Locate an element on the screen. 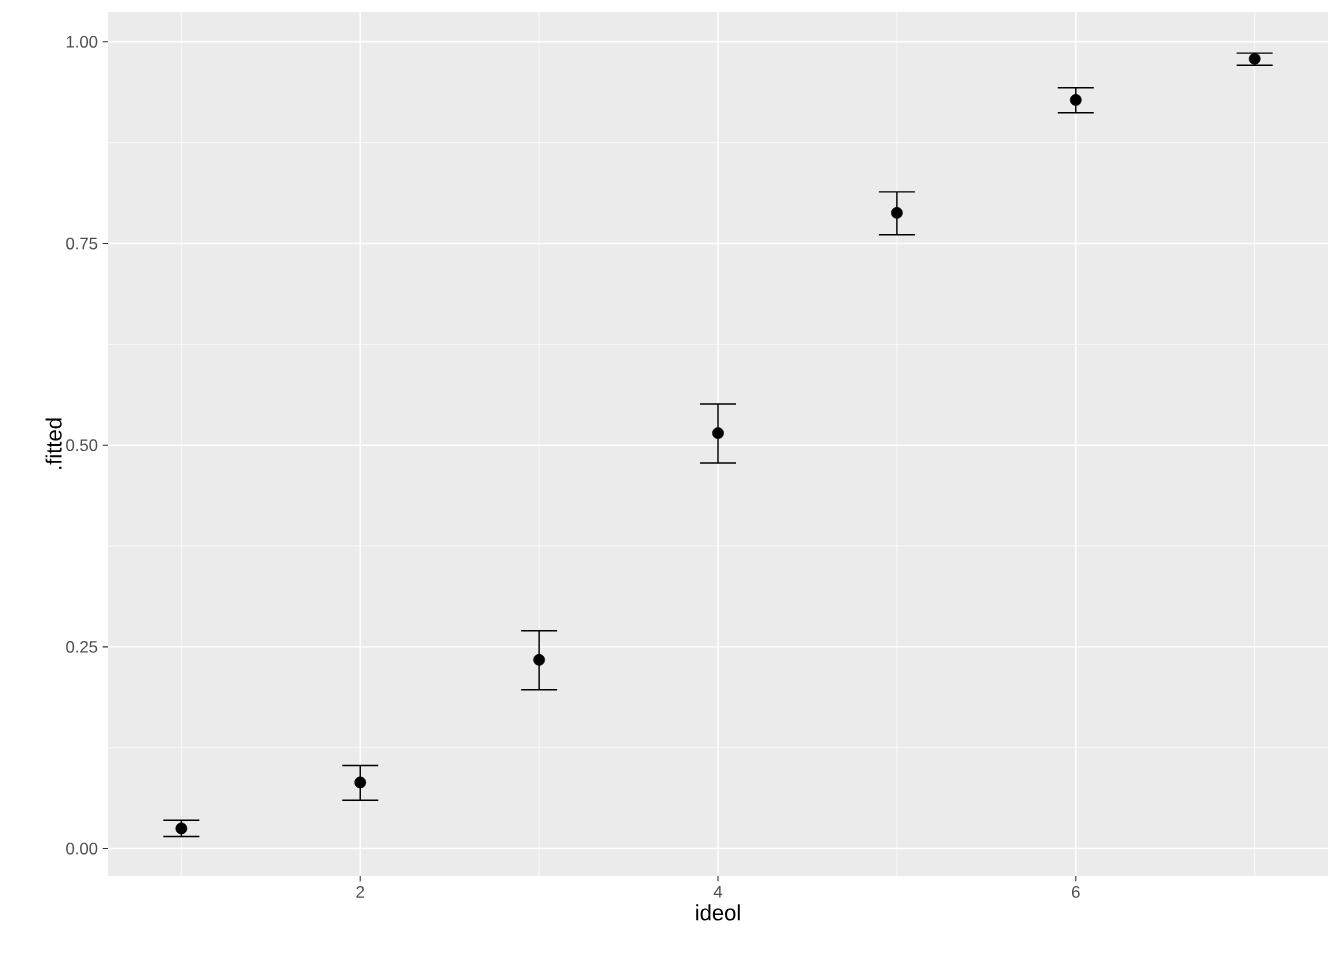 This screenshot has width=1344, height=960. x-tick-label: 4 is located at coordinates (718, 892).